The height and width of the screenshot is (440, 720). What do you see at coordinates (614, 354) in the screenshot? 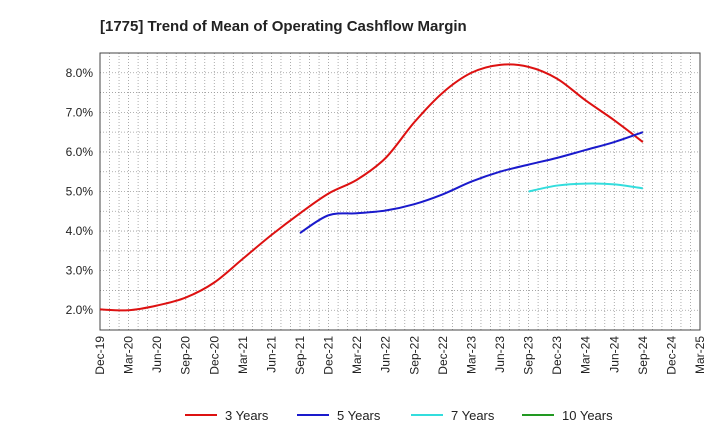
I see `x-tick-label: Jun-24` at bounding box center [614, 354].